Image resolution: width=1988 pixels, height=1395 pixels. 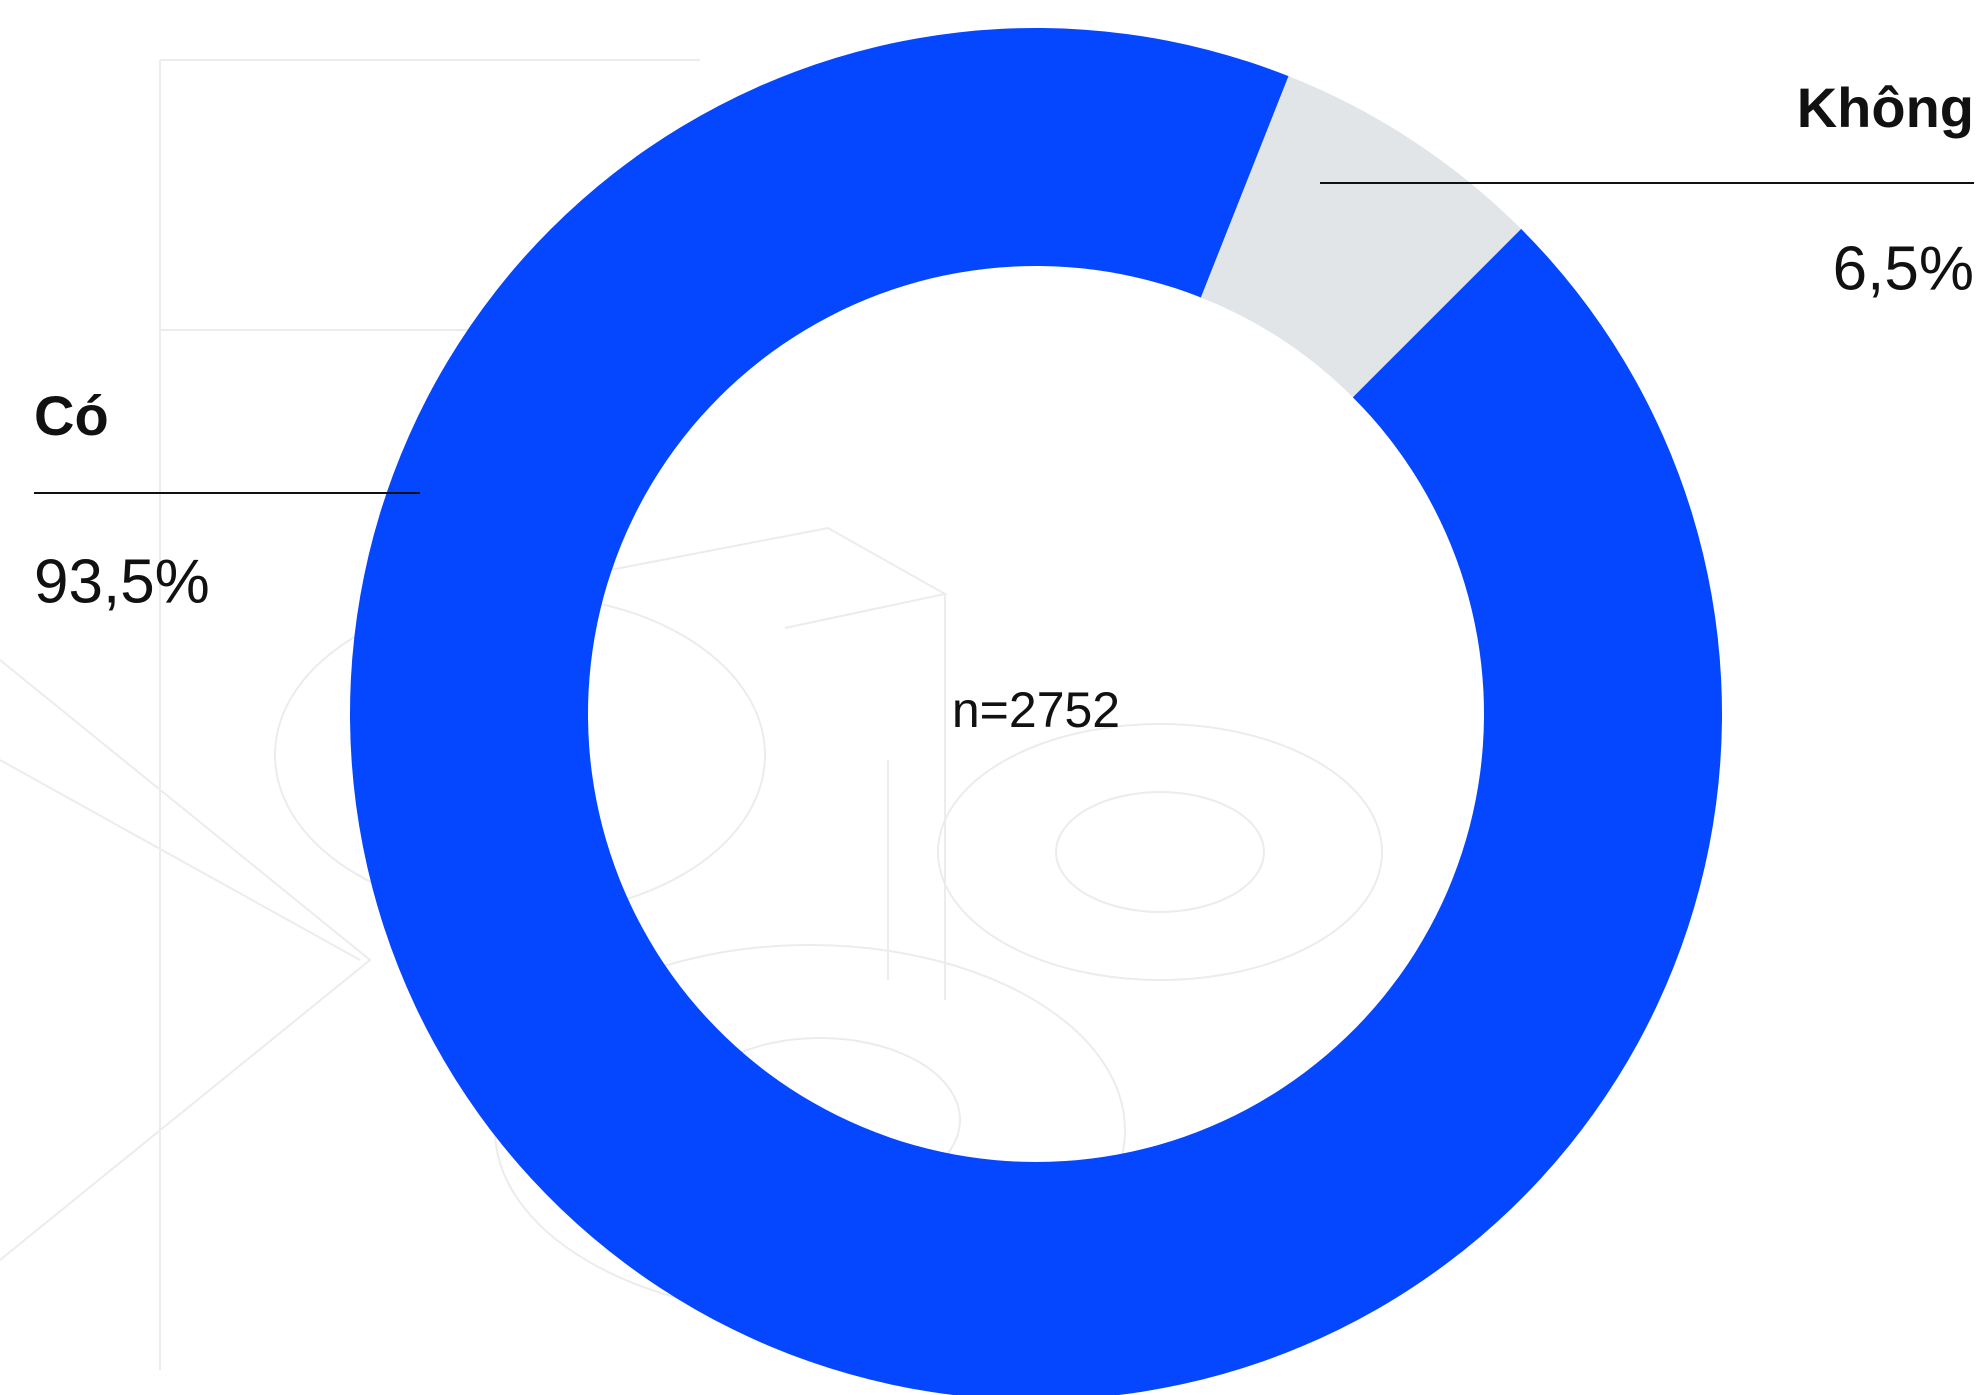 I want to click on value-label: 6,5%, so click(x=1903, y=268).